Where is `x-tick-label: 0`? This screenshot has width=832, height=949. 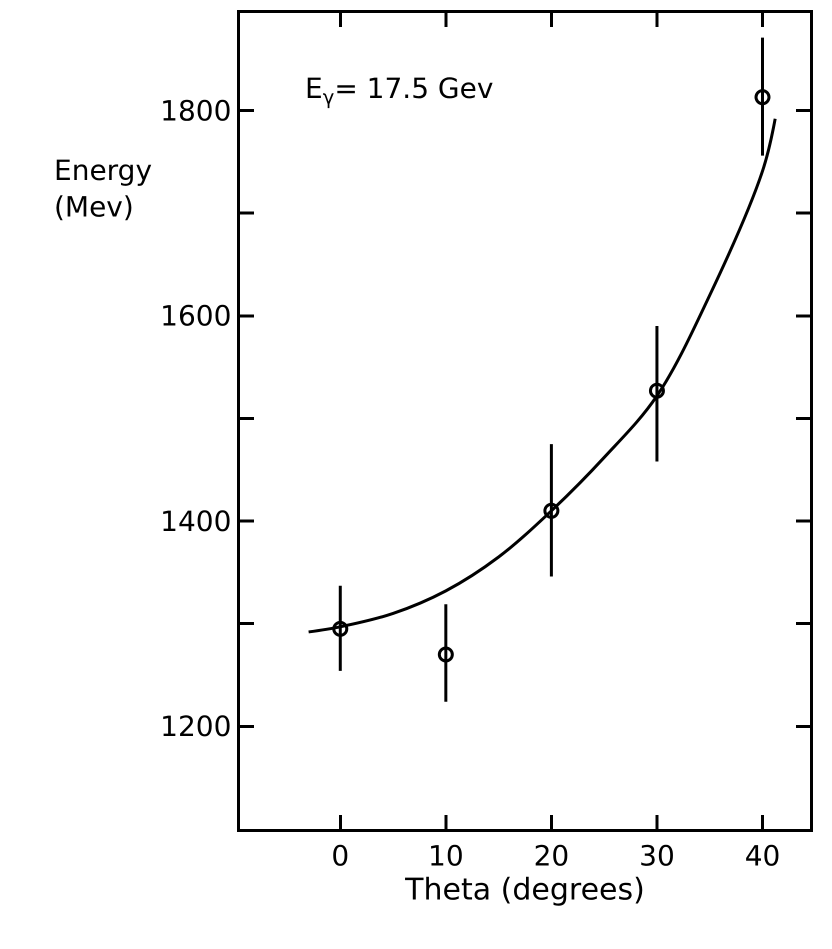 x-tick-label: 0 is located at coordinates (340, 856).